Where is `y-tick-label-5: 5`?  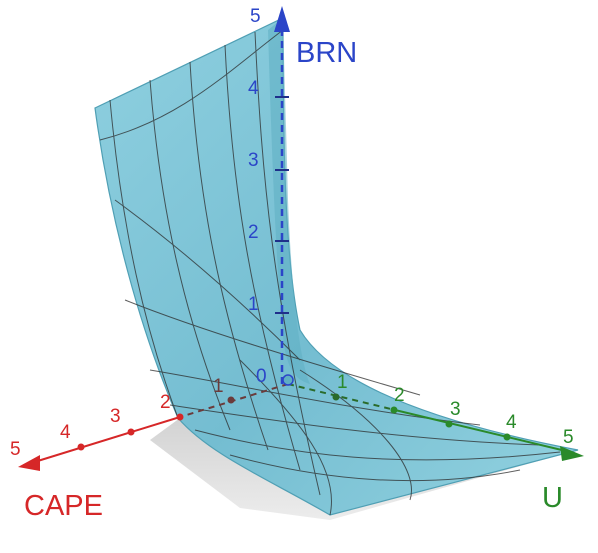 y-tick-label-5: 5 is located at coordinates (568, 437).